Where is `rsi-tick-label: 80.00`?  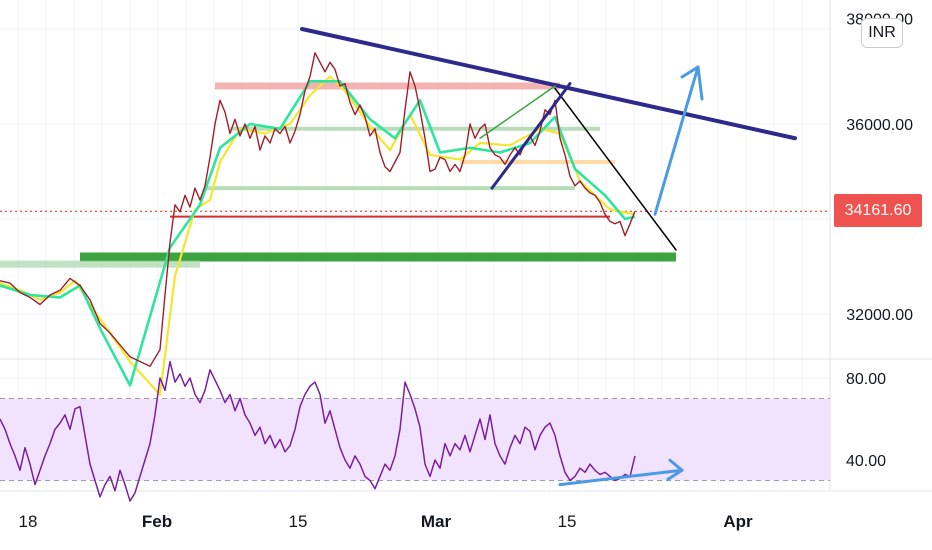
rsi-tick-label: 80.00 is located at coordinates (866, 379).